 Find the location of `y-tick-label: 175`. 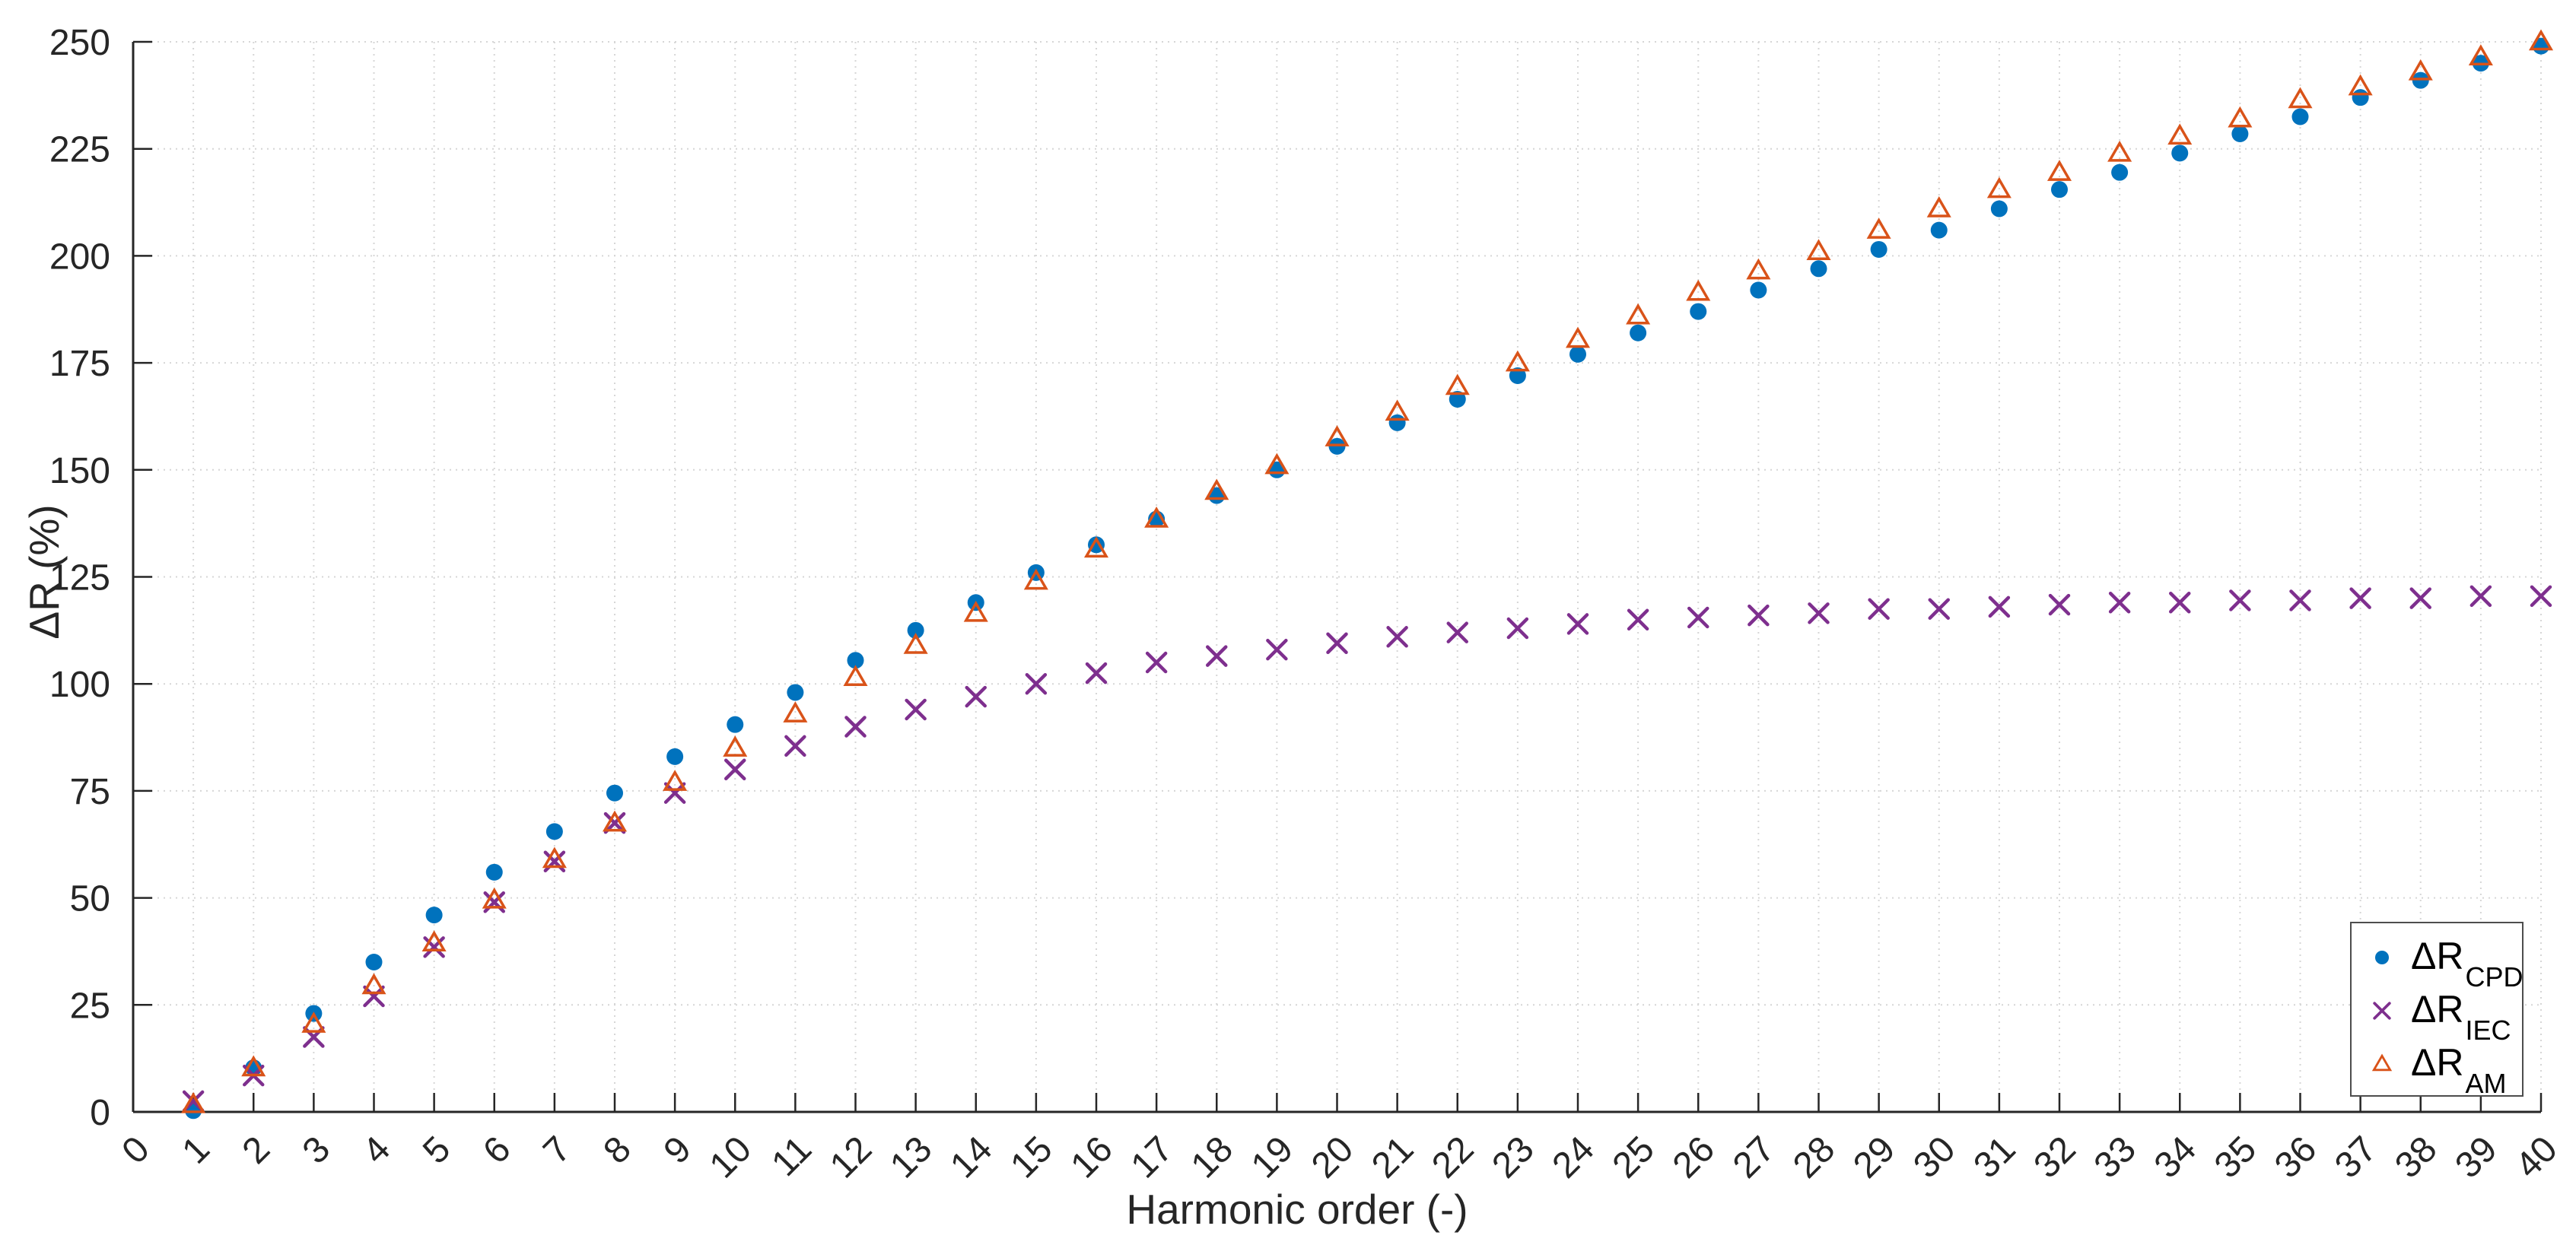

y-tick-label: 175 is located at coordinates (80, 364).